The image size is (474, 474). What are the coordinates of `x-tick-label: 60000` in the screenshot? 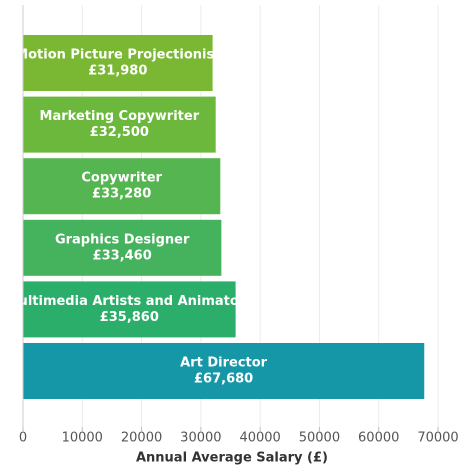 It's located at (378, 438).